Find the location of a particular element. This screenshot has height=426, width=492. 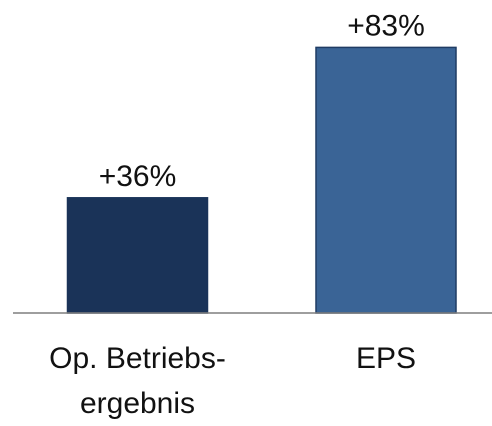

value-label: +36% is located at coordinates (138, 176).